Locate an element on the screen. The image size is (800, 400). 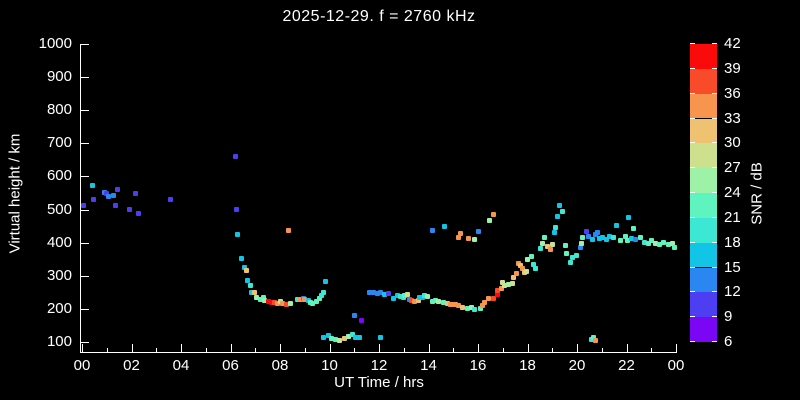
y-axis-label: Virtual height / km is located at coordinates (15, 193).